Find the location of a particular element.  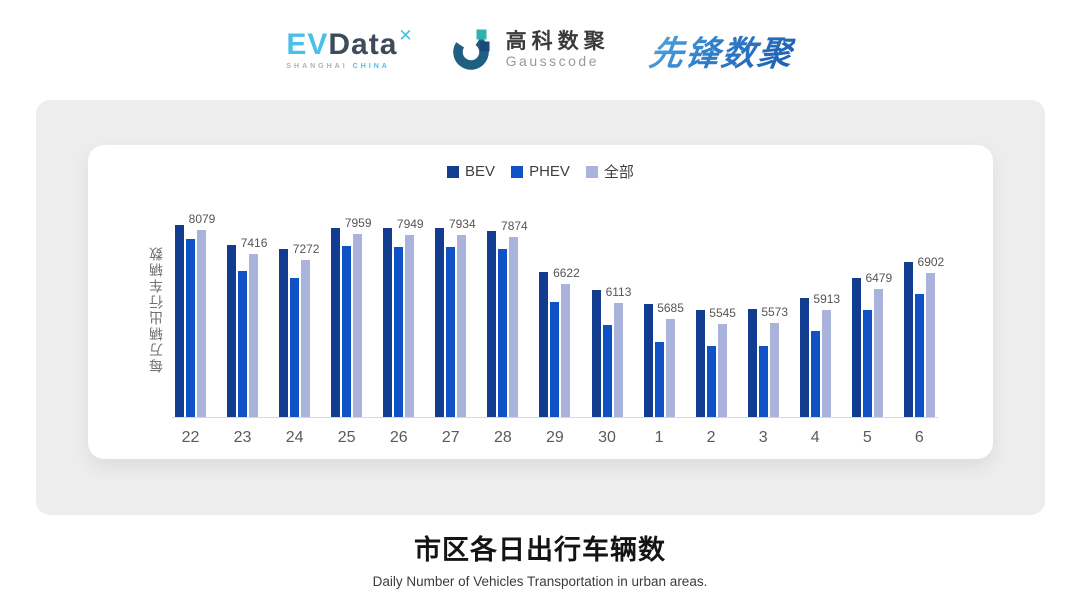

evdata-ev-text: EV is located at coordinates (307, 44).